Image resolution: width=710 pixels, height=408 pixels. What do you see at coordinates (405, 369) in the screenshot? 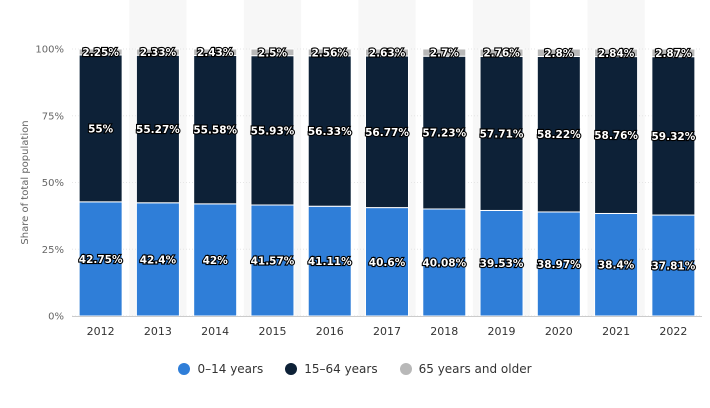
I see `legend-swatch-65-plus` at bounding box center [405, 369].